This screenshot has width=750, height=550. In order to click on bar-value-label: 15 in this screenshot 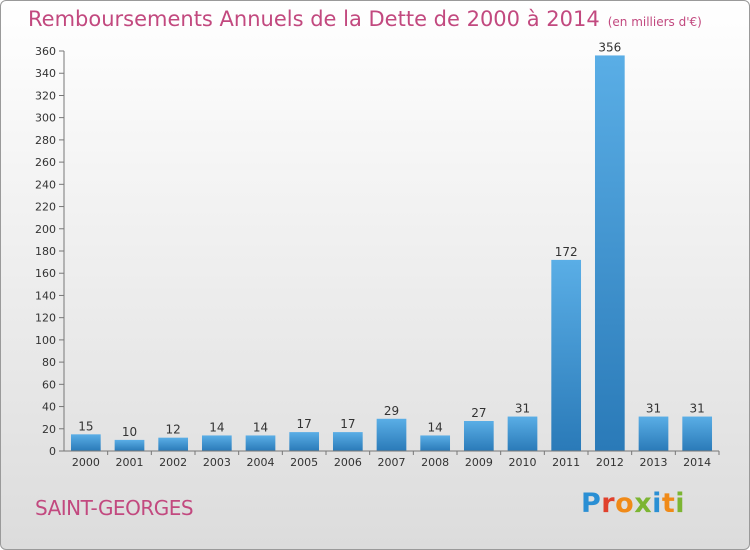, I will do `click(85, 426)`.